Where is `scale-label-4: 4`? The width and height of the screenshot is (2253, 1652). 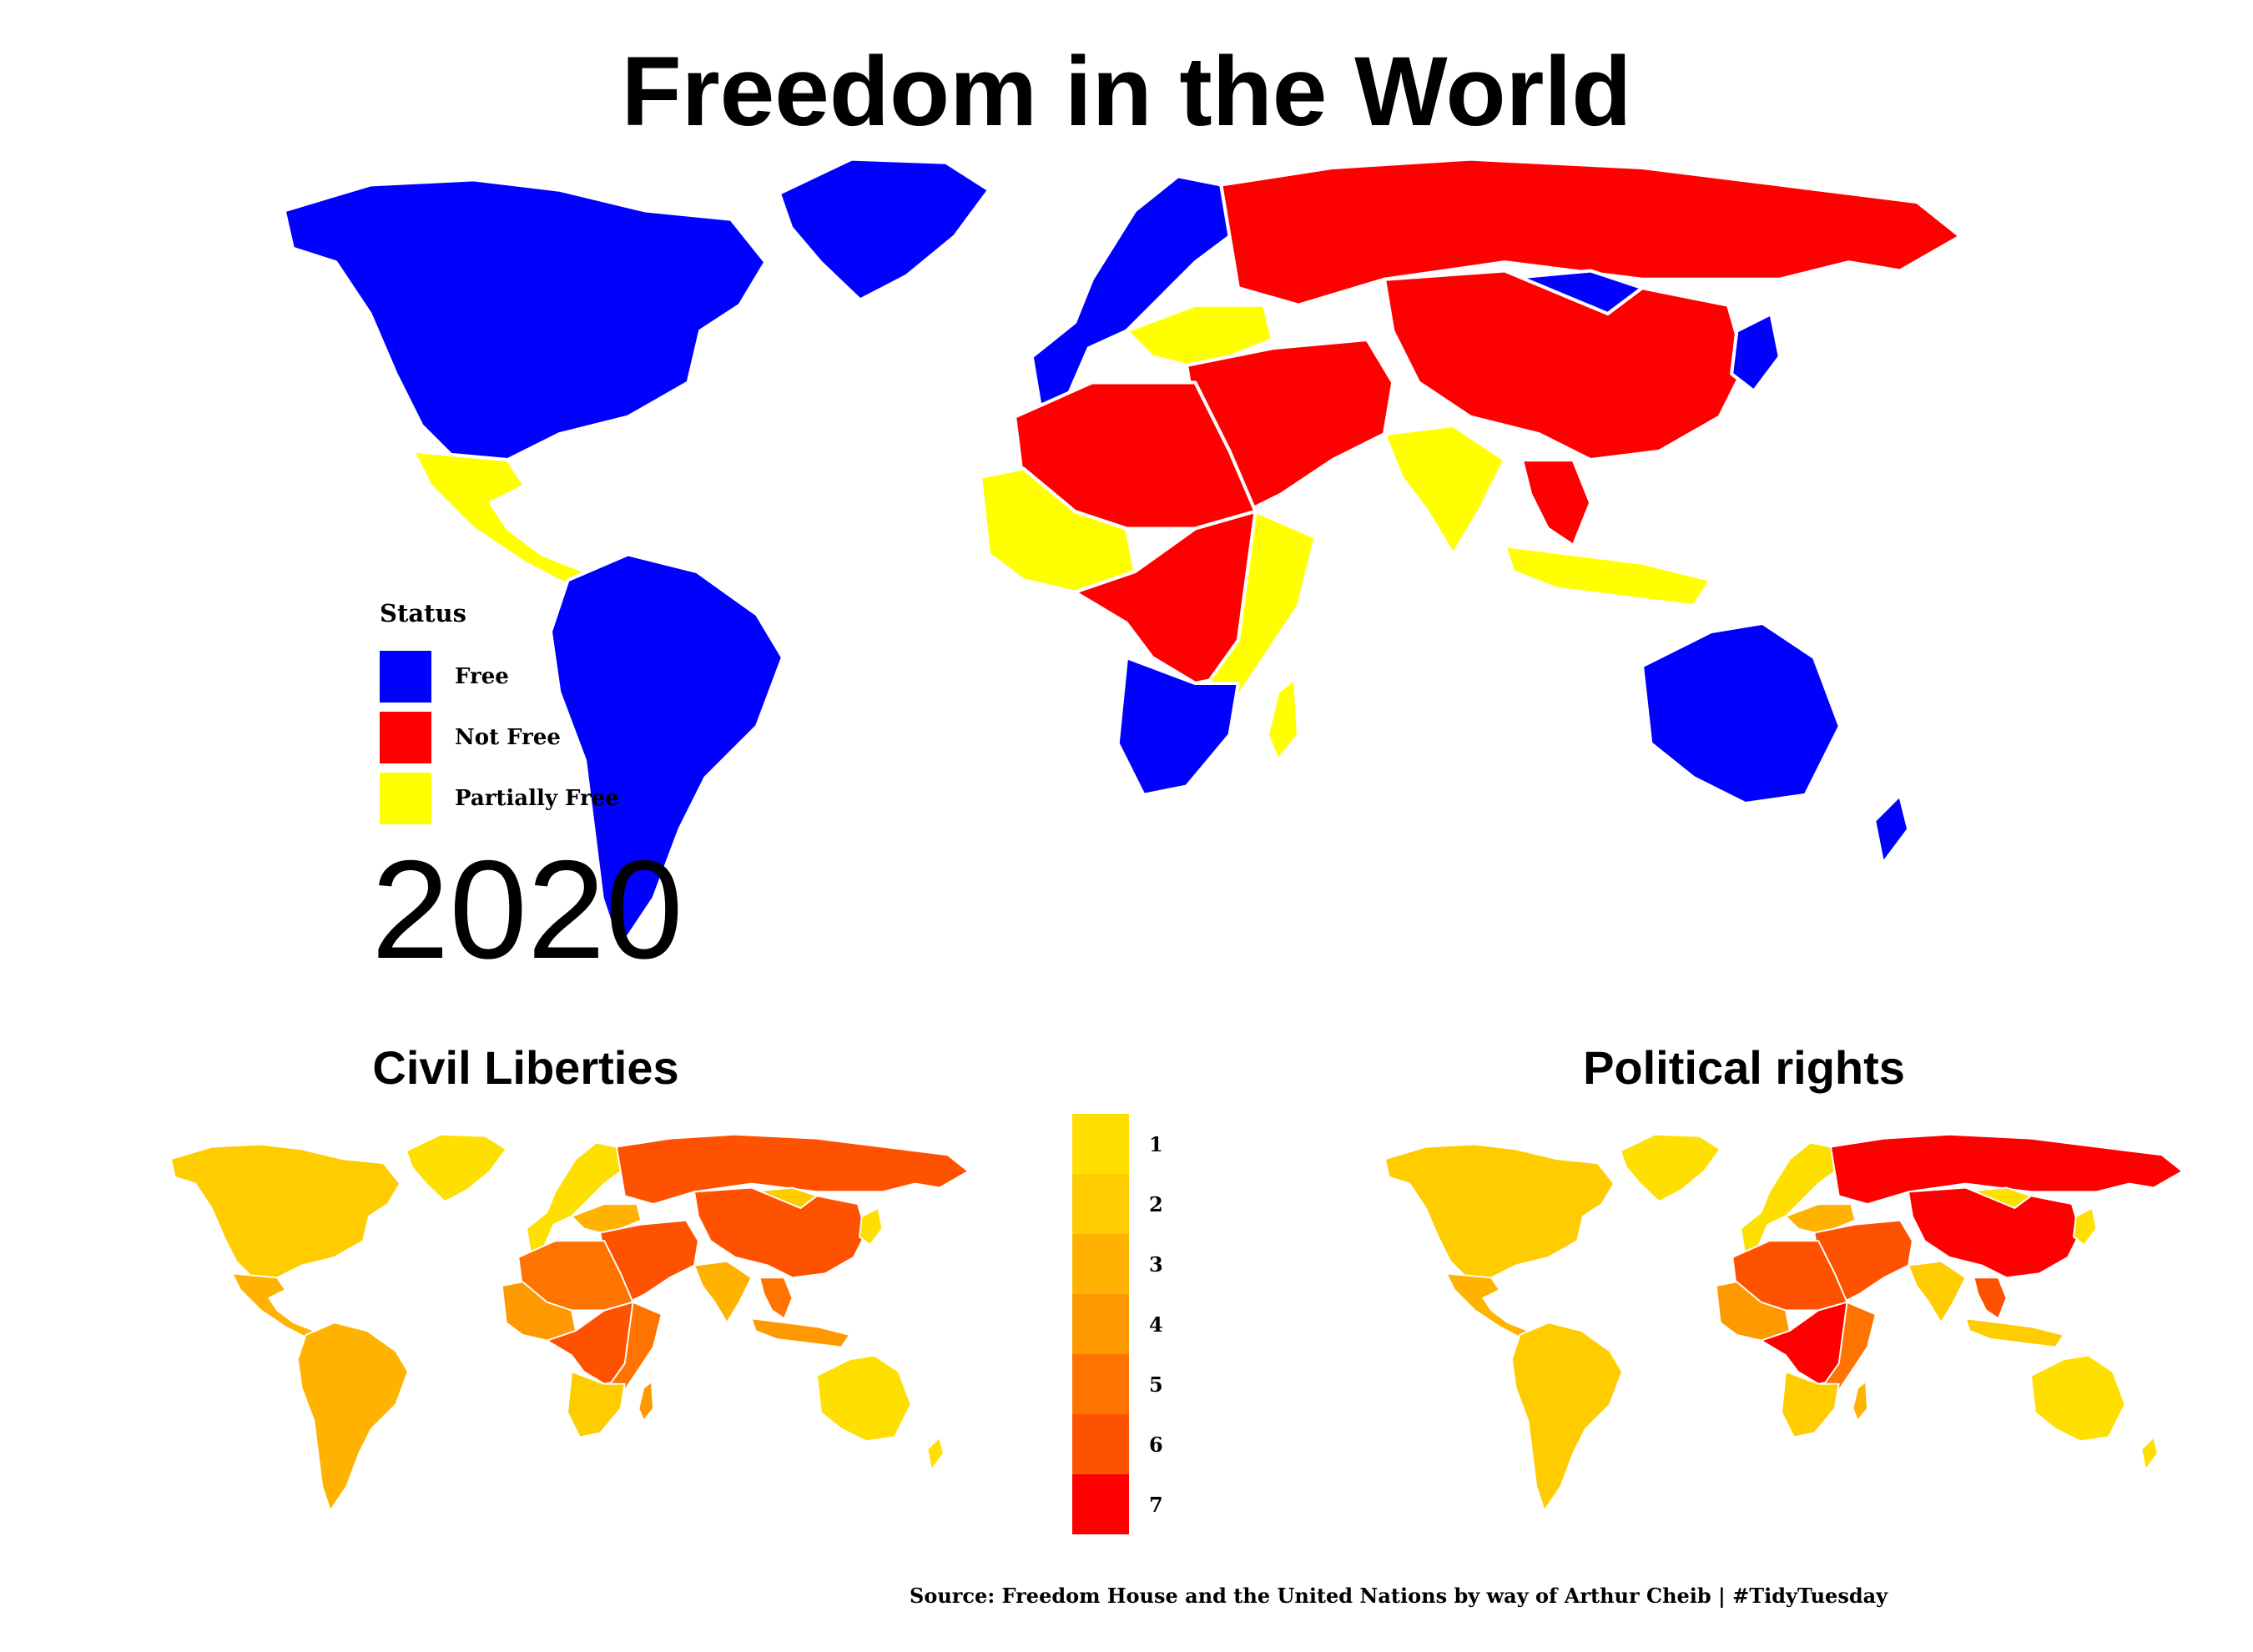 scale-label-4: 4 is located at coordinates (1156, 1324).